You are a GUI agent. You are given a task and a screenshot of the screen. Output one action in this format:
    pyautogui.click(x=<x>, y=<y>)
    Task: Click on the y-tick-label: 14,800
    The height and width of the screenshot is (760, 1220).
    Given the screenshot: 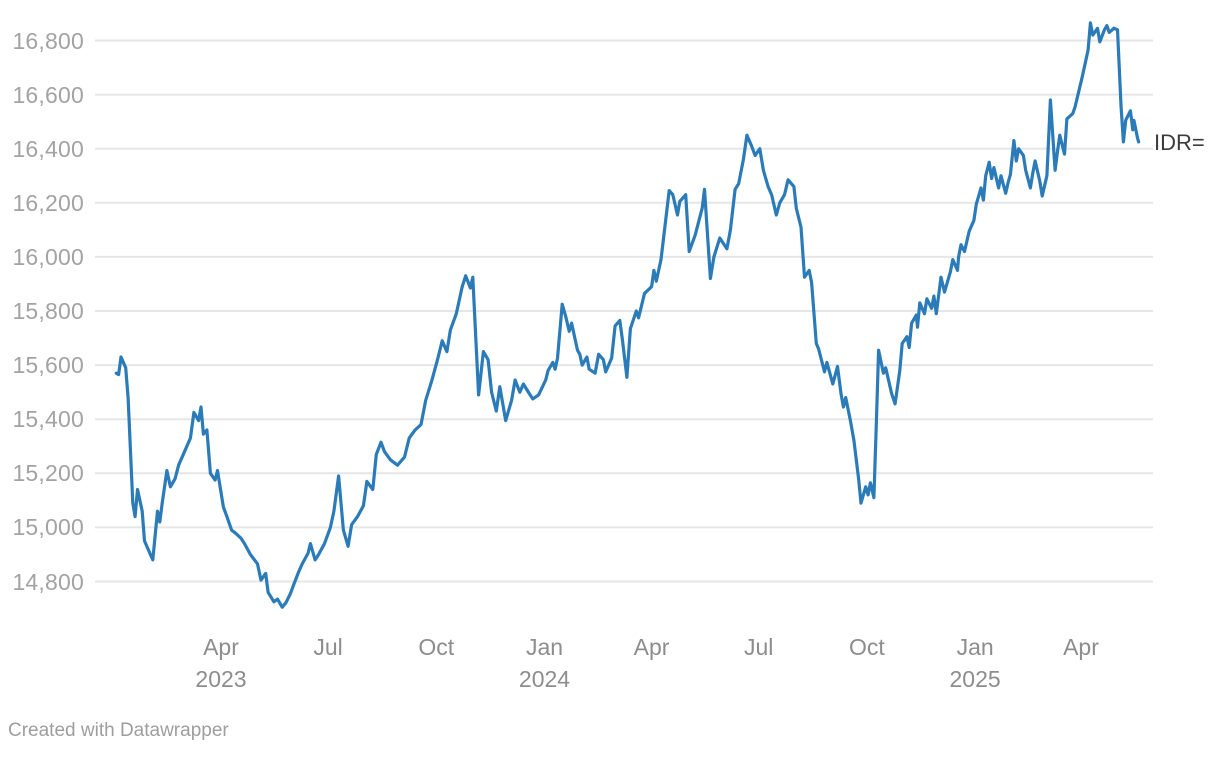 What is the action you would take?
    pyautogui.click(x=48, y=581)
    